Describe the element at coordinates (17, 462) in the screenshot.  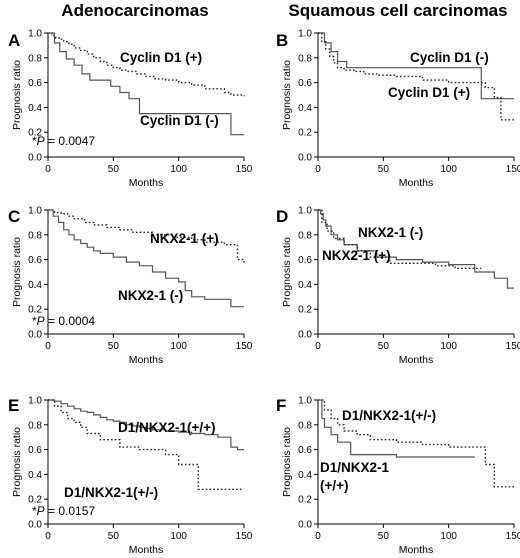
I see `y-axis-label-e: Prognosis ratio` at that location.